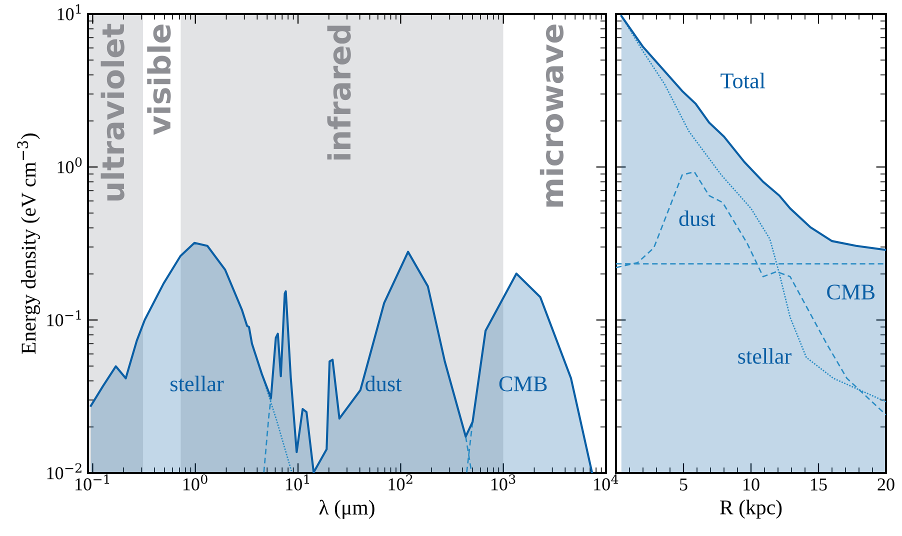 Image resolution: width=902 pixels, height=536 pixels. What do you see at coordinates (339, 93) in the screenshot?
I see `band-label: infrared` at bounding box center [339, 93].